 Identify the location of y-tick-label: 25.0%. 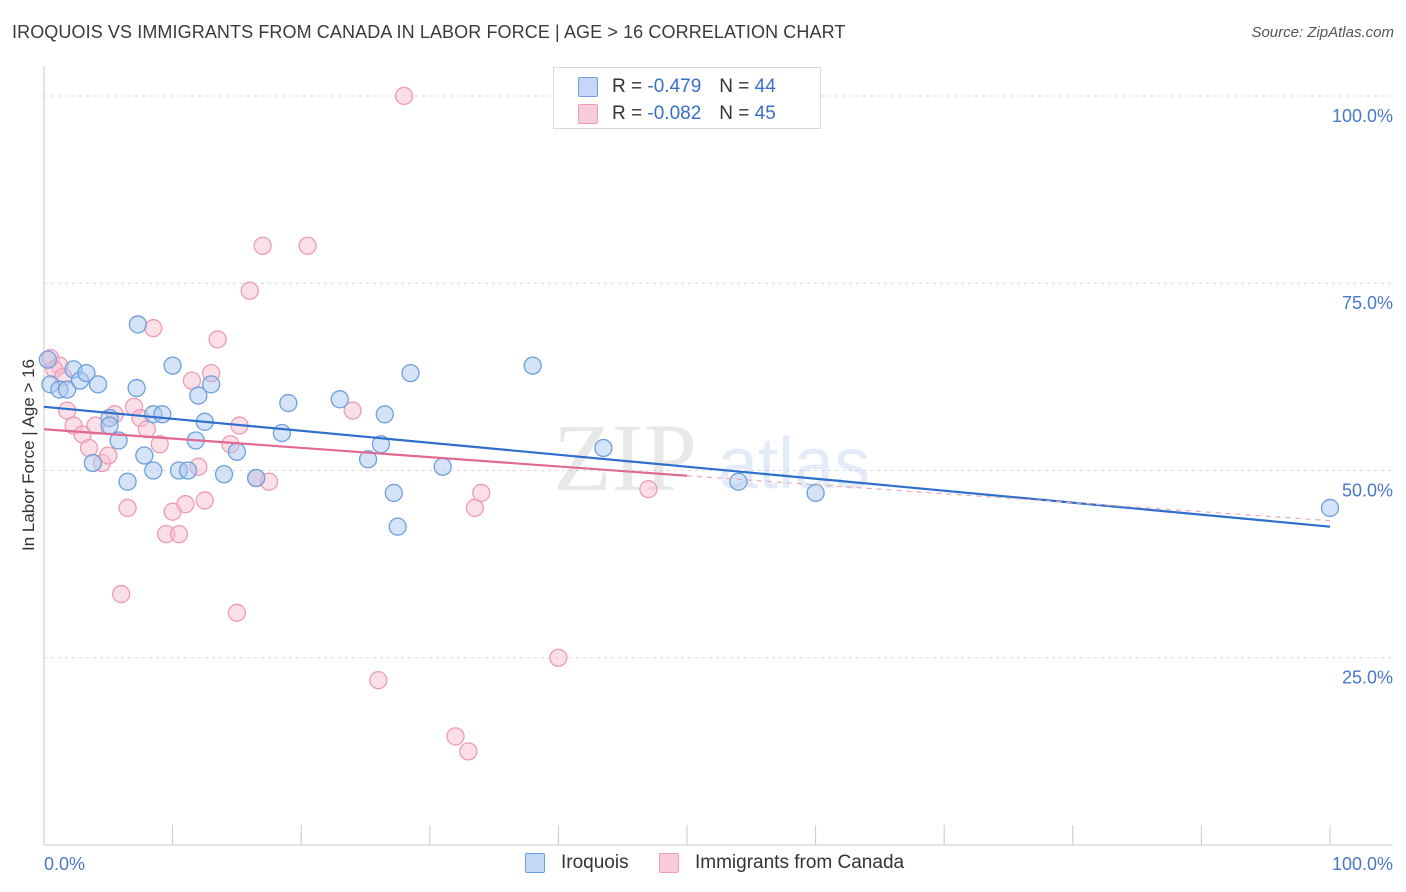
(1367, 678).